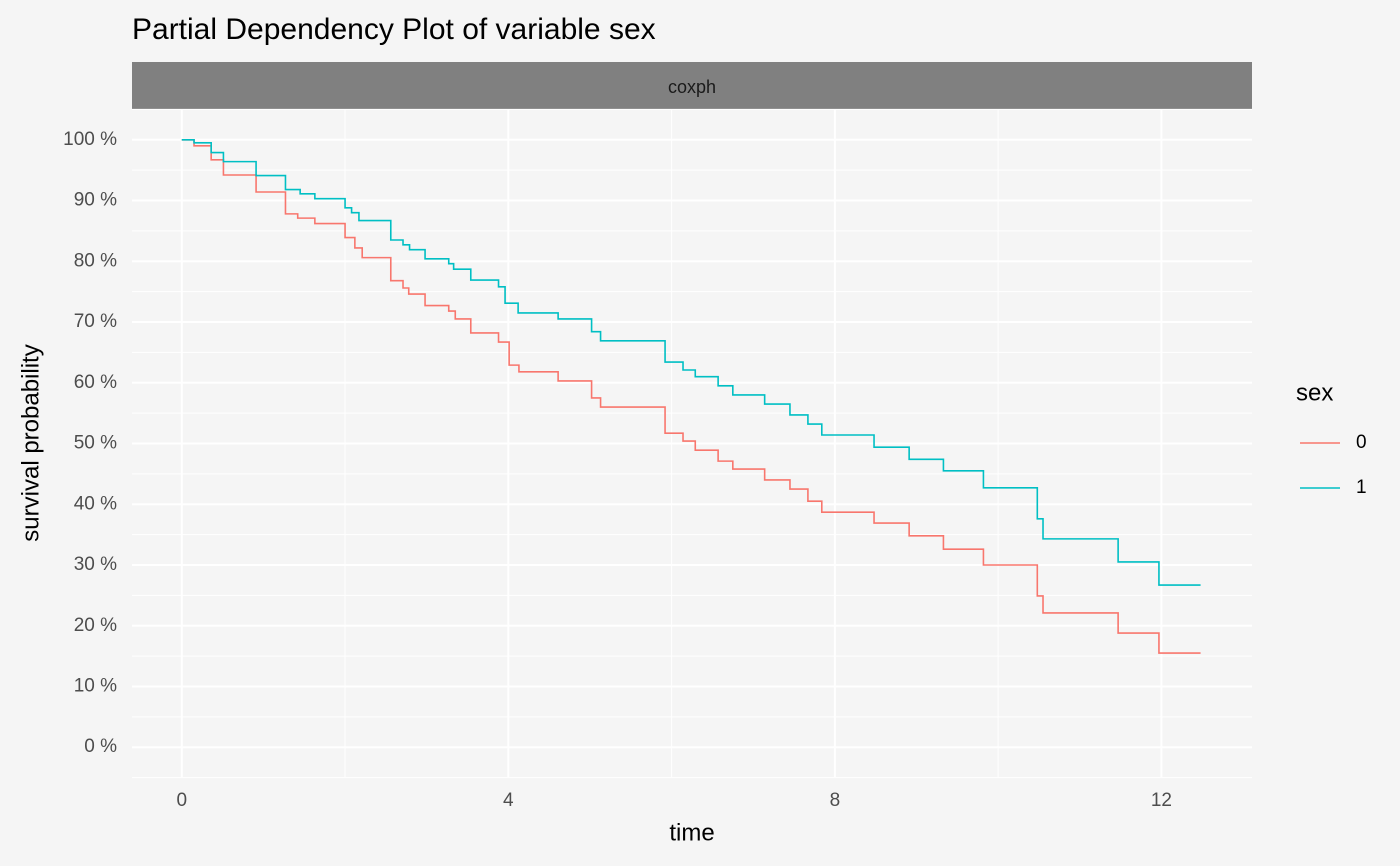 Image resolution: width=1400 pixels, height=866 pixels. I want to click on y-tick-label: 40 %, so click(95, 503).